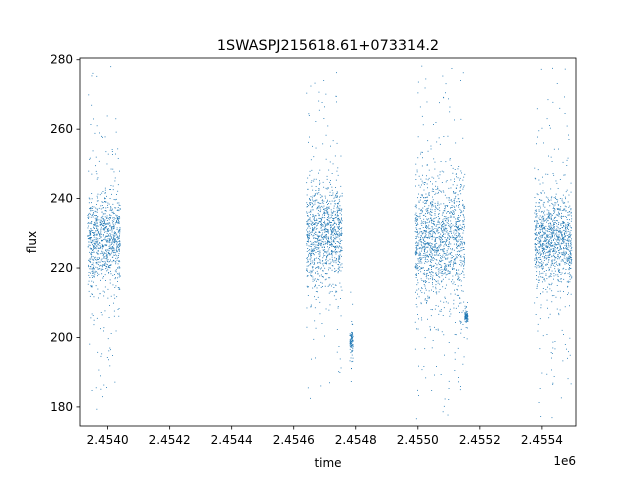 The image size is (640, 480). Describe the element at coordinates (32, 242) in the screenshot. I see `y-axis-label: flux` at that location.